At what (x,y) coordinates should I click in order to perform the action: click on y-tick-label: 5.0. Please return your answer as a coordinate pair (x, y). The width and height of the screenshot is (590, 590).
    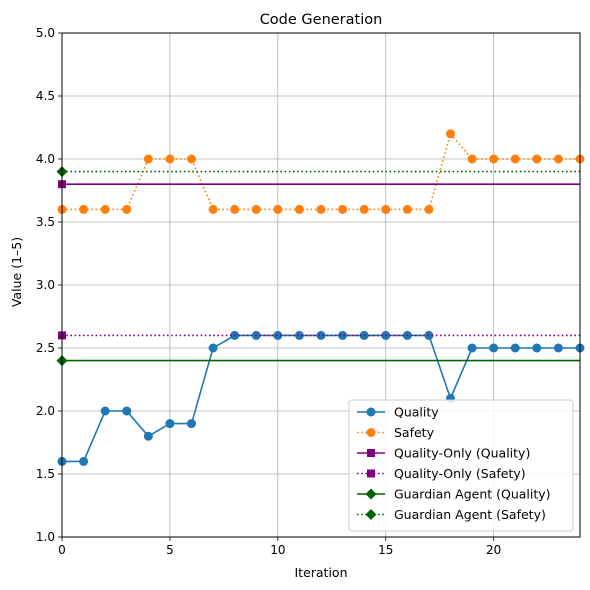
    Looking at the image, I should click on (45, 33).